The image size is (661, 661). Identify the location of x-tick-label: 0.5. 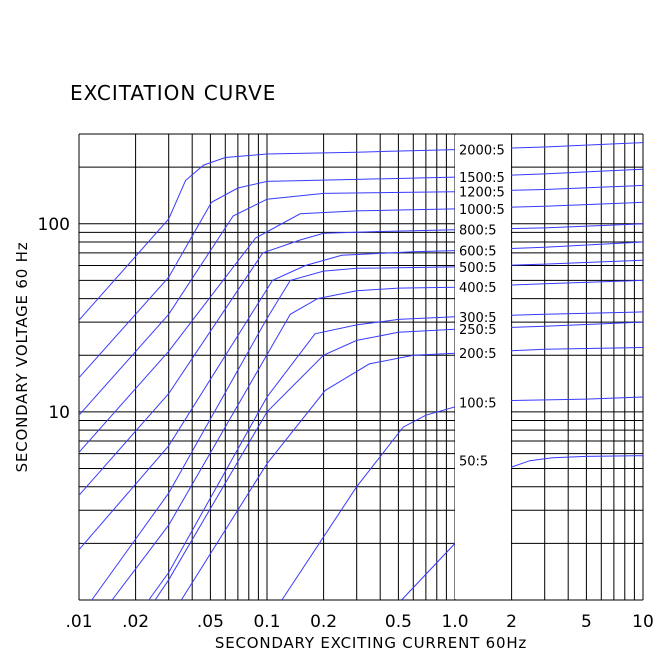
(398, 622).